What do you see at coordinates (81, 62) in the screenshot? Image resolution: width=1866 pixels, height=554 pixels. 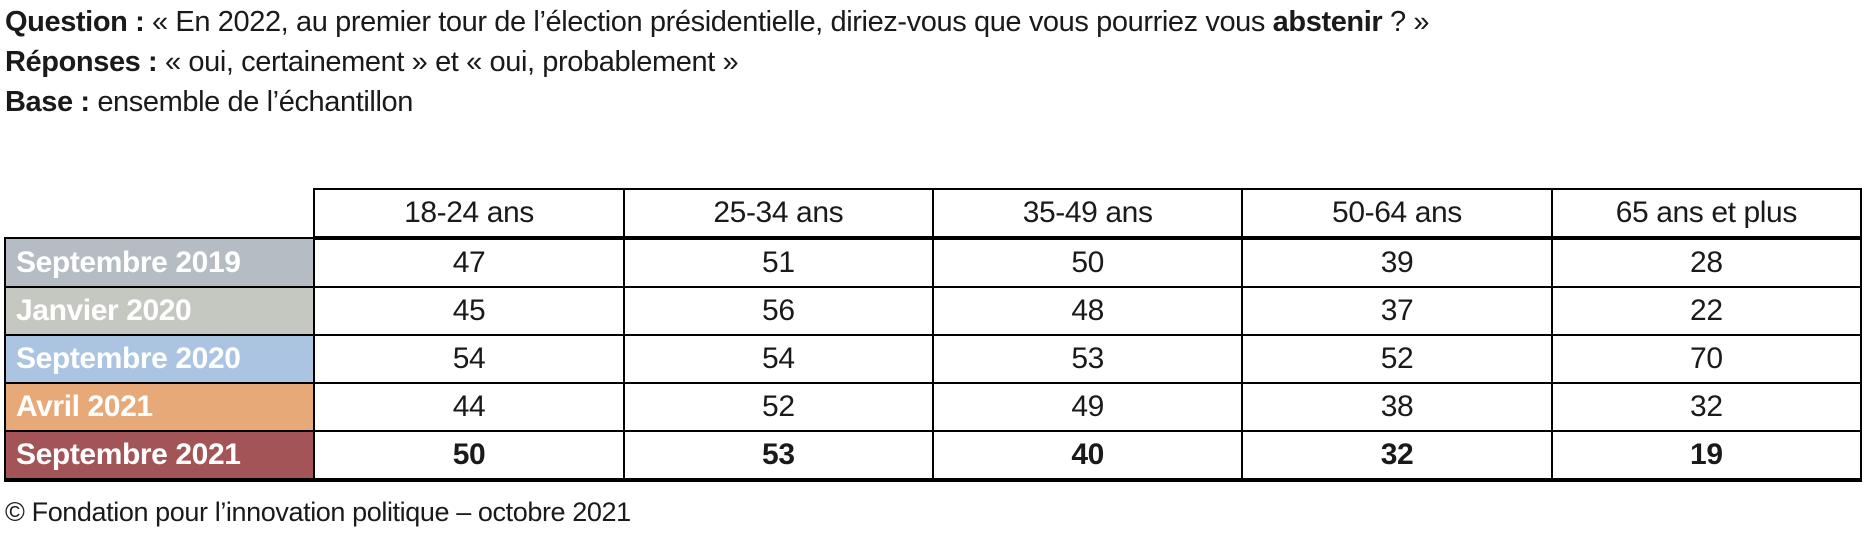 I see `responses-label: Réponses :` at bounding box center [81, 62].